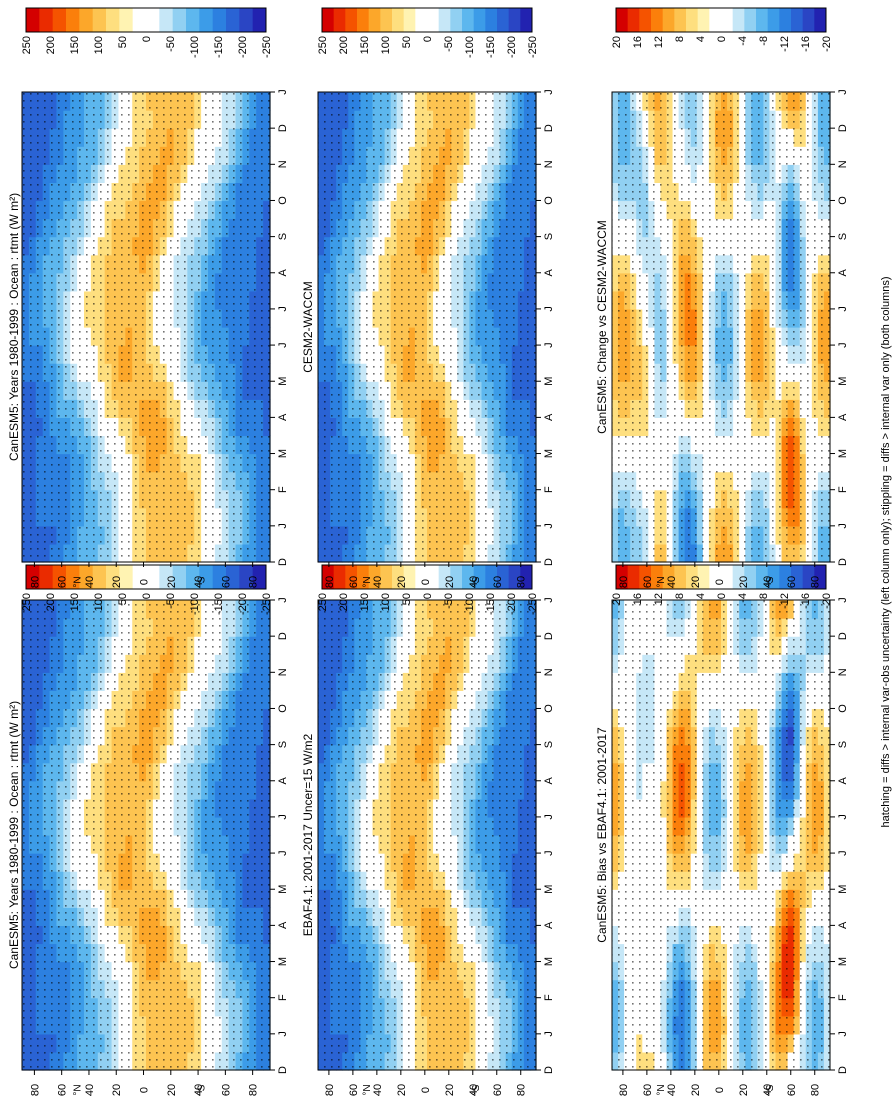 The height and width of the screenshot is (1105, 895). What do you see at coordinates (386, 45) in the screenshot?
I see `colorbar-label: 100` at bounding box center [386, 45].